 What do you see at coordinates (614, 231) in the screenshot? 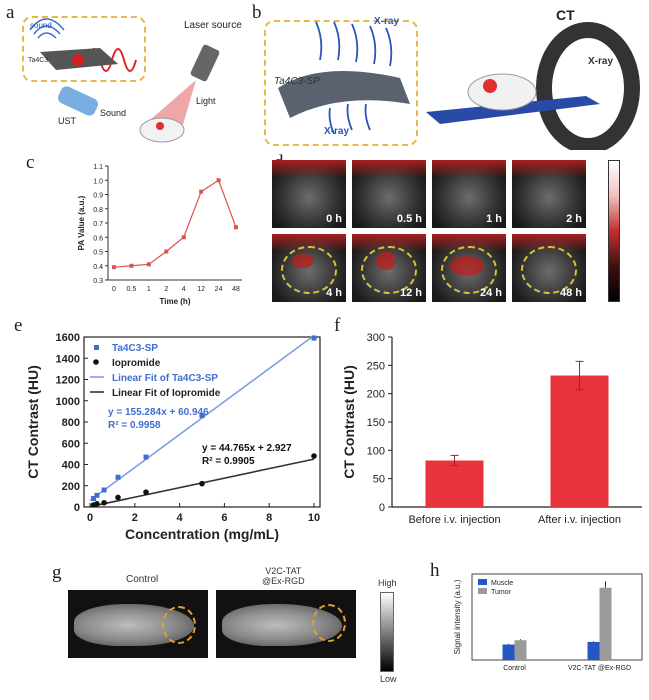
I see `colorbar` at bounding box center [614, 231].